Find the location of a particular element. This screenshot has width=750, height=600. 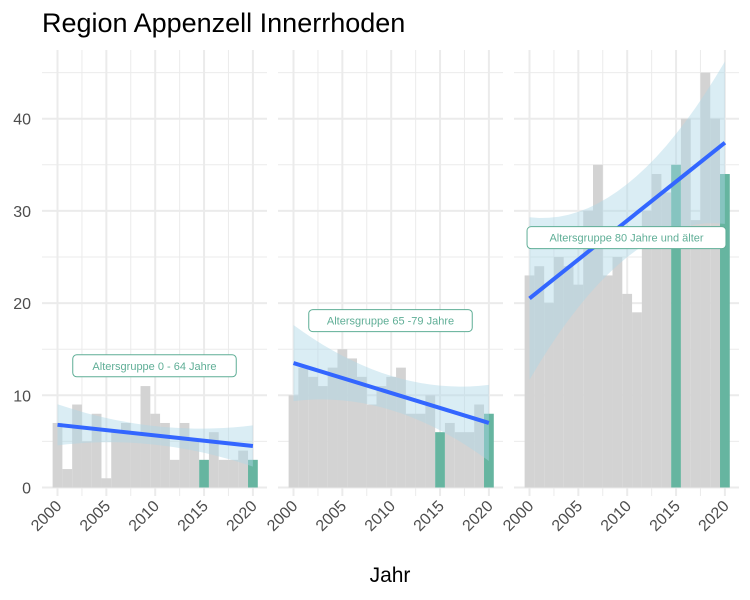

annotation-label: Altersgruppe 80 Jahre und älter is located at coordinates (626, 239).